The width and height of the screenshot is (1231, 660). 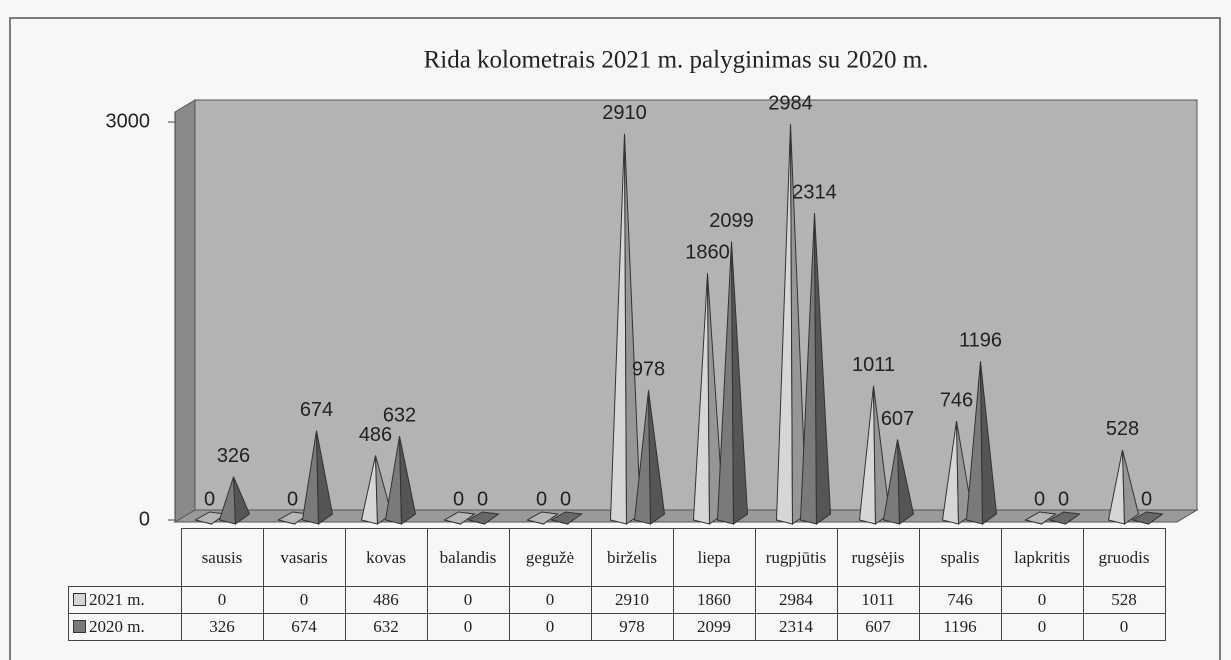 What do you see at coordinates (1042, 557) in the screenshot?
I see `table-cell: lapkritis` at bounding box center [1042, 557].